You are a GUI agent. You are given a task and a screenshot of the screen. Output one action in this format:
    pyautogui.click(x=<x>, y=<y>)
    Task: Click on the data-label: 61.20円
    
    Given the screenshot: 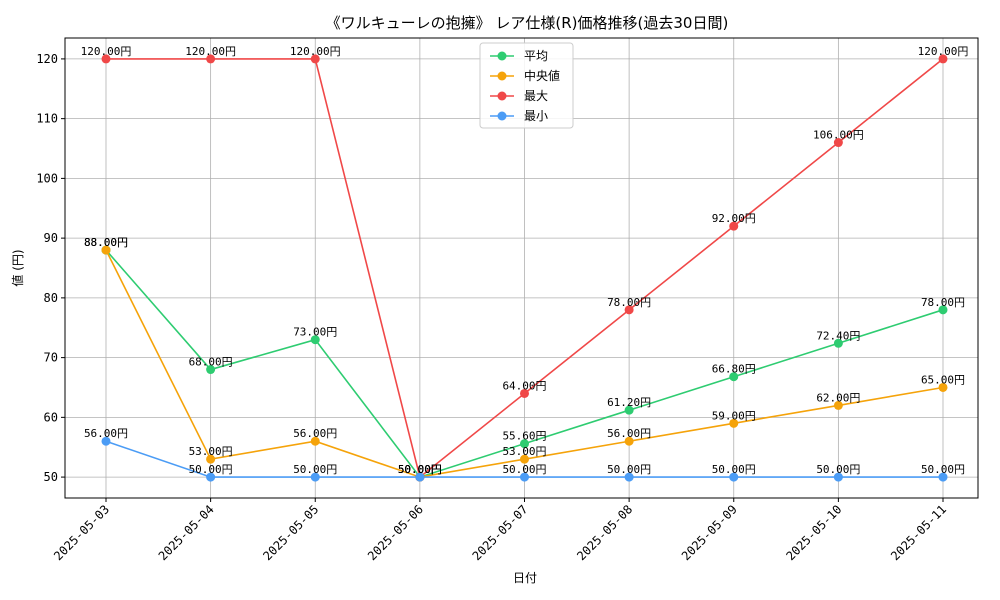 What is the action you would take?
    pyautogui.click(x=629, y=402)
    